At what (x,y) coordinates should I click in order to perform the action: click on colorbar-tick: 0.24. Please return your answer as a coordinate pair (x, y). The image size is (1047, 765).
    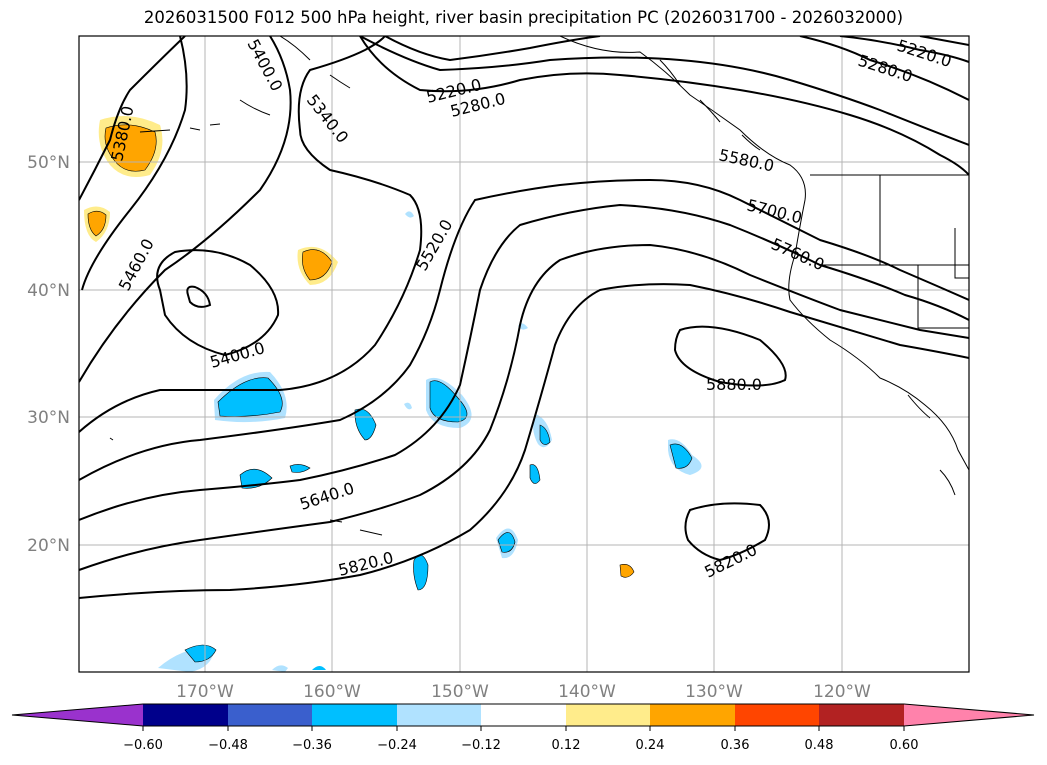
    Looking at the image, I should click on (650, 745).